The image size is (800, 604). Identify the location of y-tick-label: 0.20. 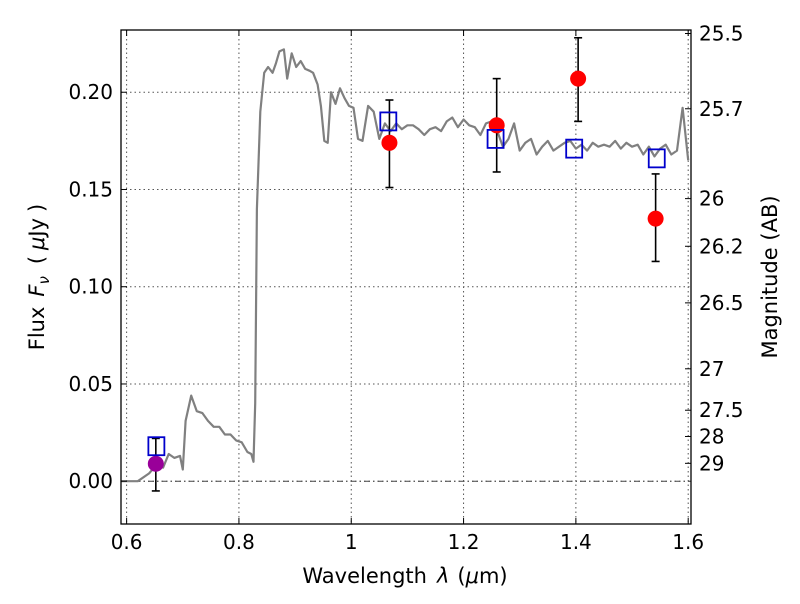
(90, 92).